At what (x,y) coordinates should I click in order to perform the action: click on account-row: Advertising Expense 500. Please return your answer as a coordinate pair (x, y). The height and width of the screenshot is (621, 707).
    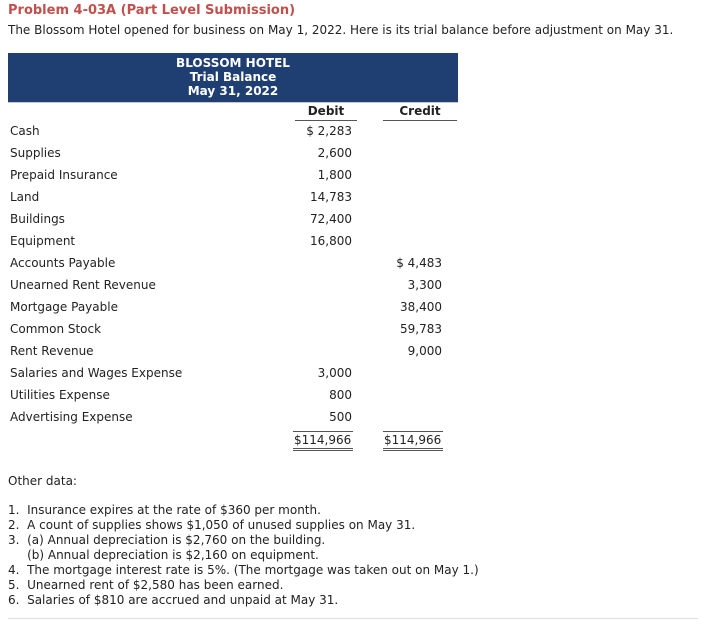
    Looking at the image, I should click on (353, 421).